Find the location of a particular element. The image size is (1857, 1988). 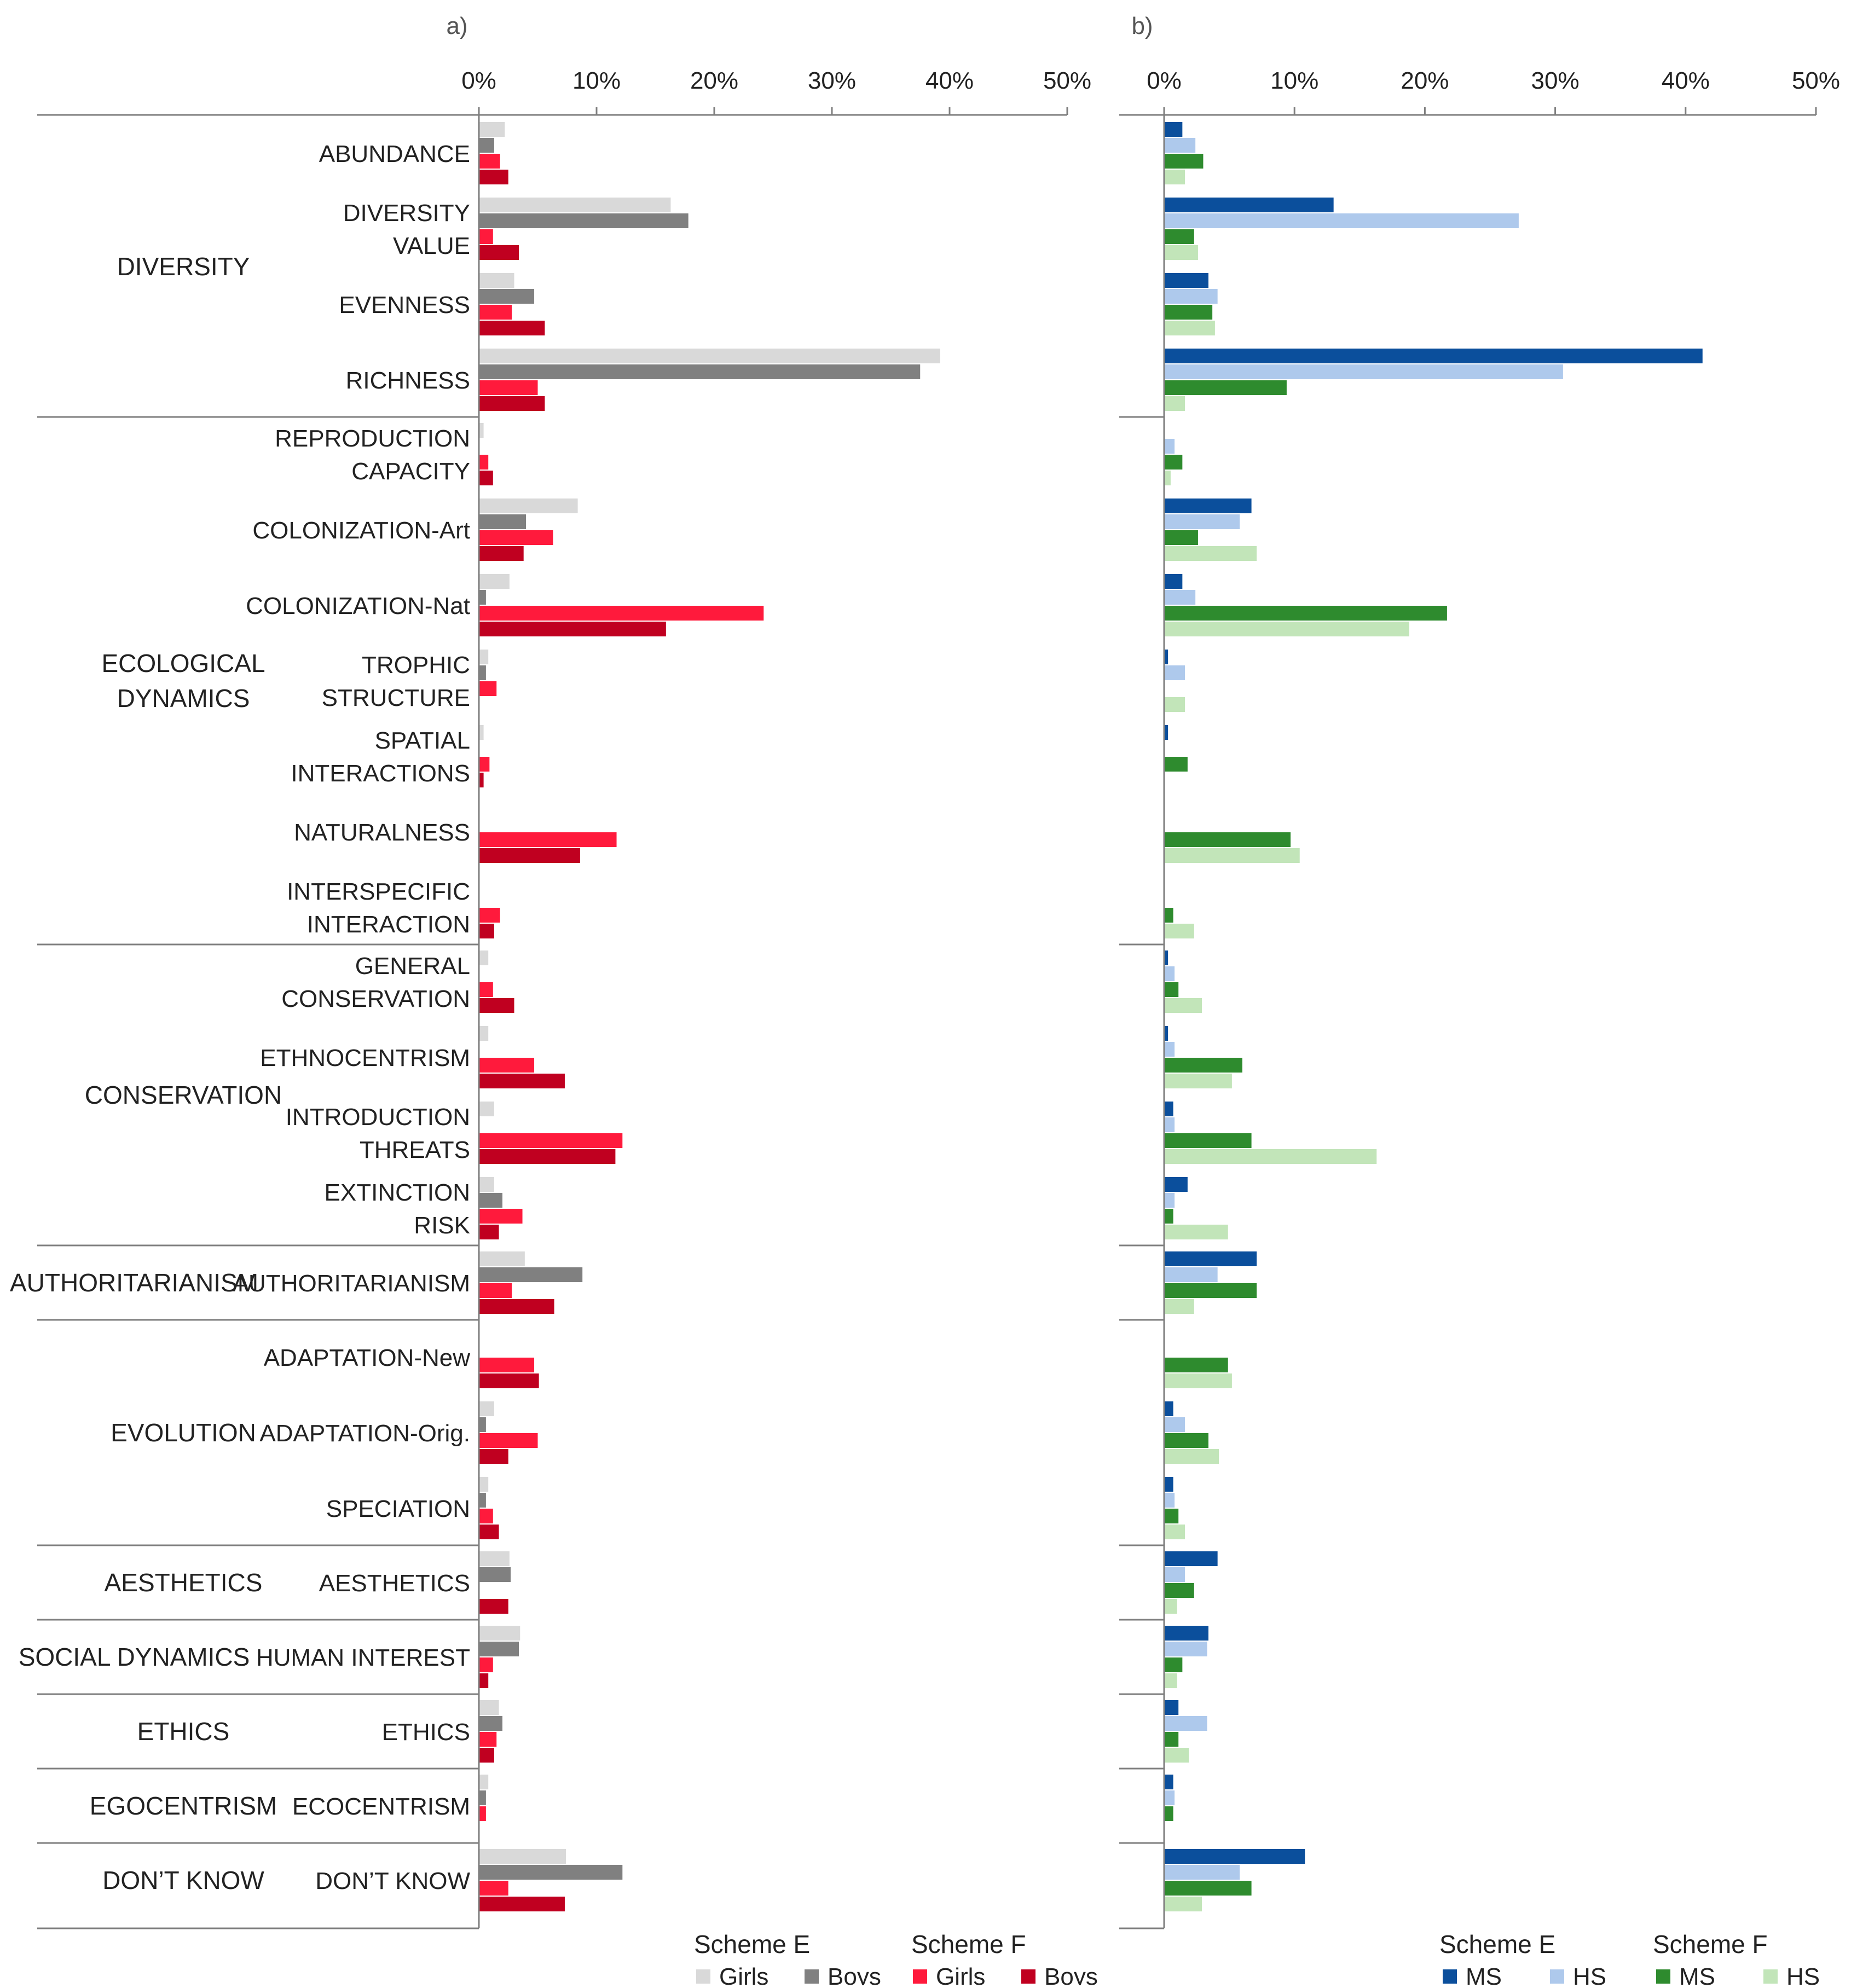

category-label: COLONIZATION-Nat is located at coordinates (358, 606).